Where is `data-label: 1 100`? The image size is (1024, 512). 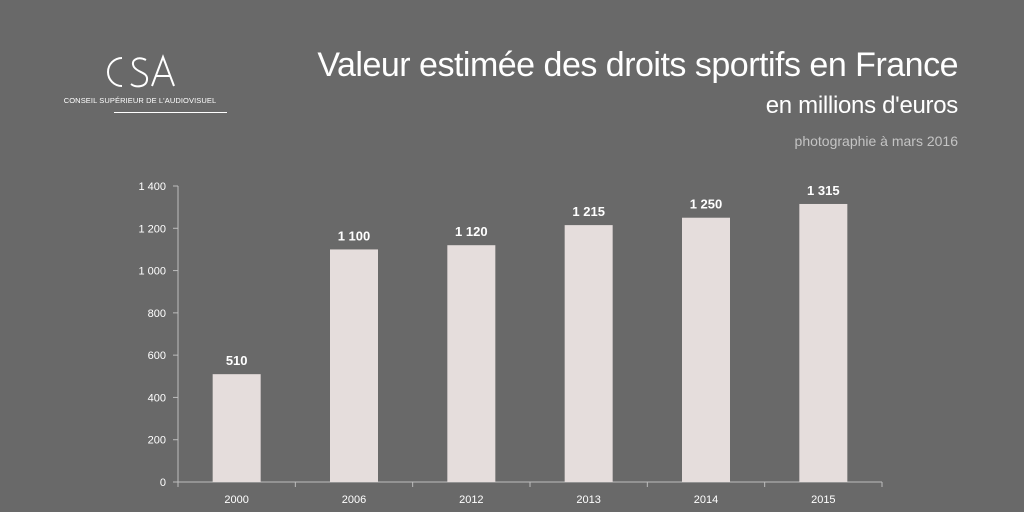 data-label: 1 100 is located at coordinates (354, 235).